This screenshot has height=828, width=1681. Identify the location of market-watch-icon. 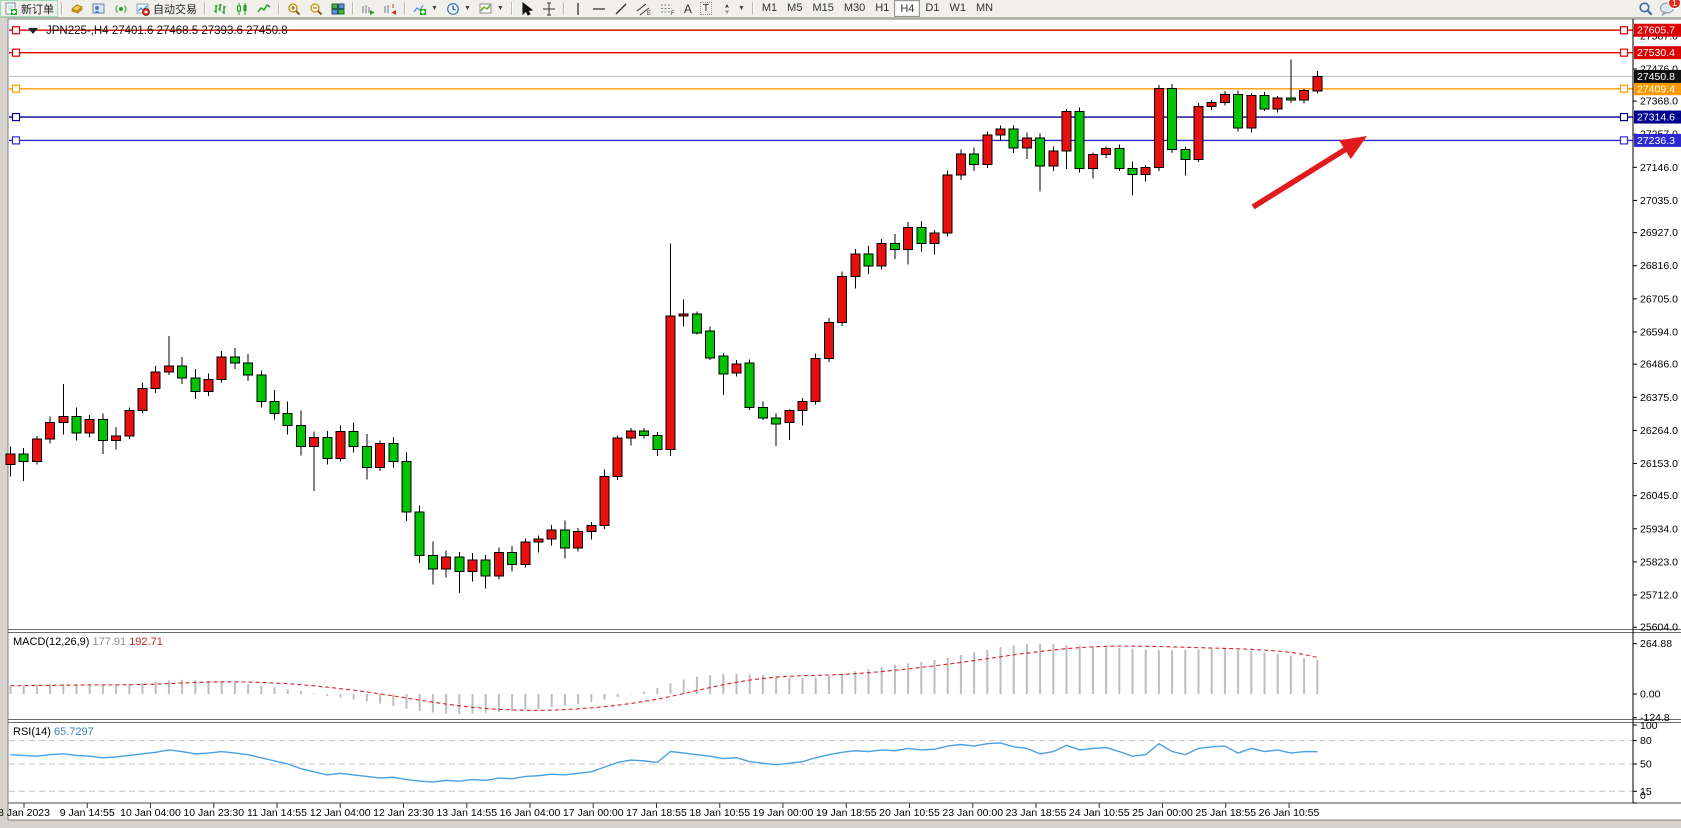
(76, 8).